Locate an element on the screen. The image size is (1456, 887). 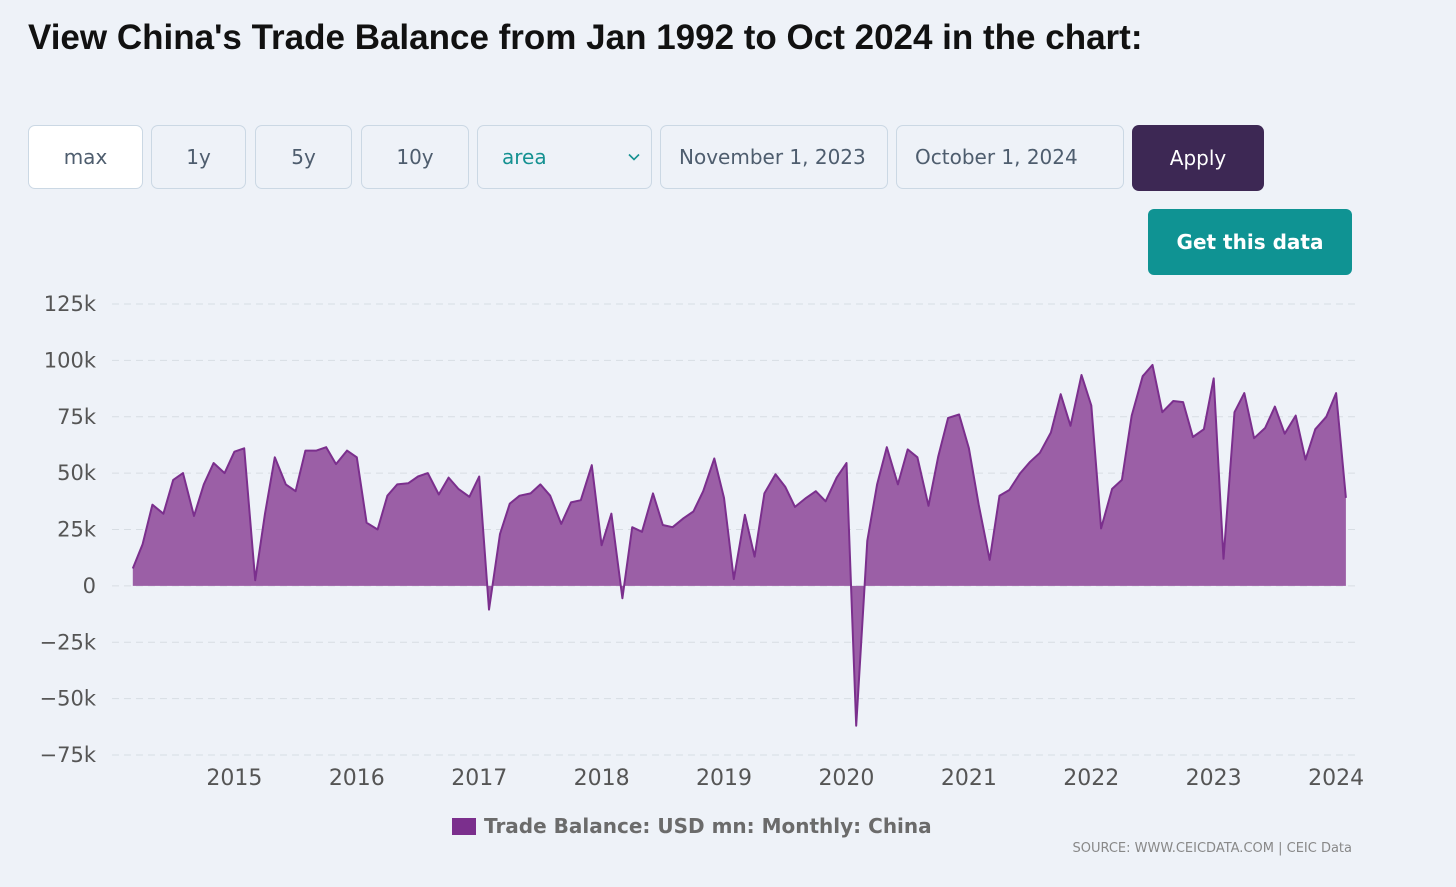
get-this-data-button: Get this data is located at coordinates (1250, 242).